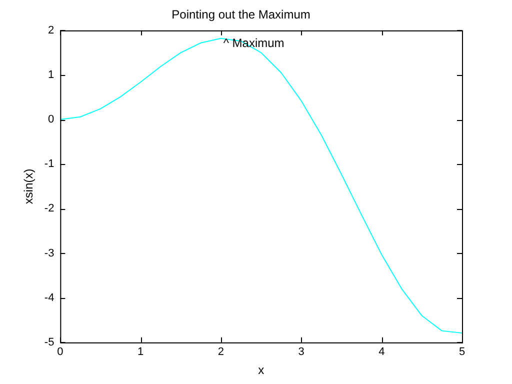 Image resolution: width=512 pixels, height=384 pixels. What do you see at coordinates (140, 352) in the screenshot?
I see `x-tick-label: 1` at bounding box center [140, 352].